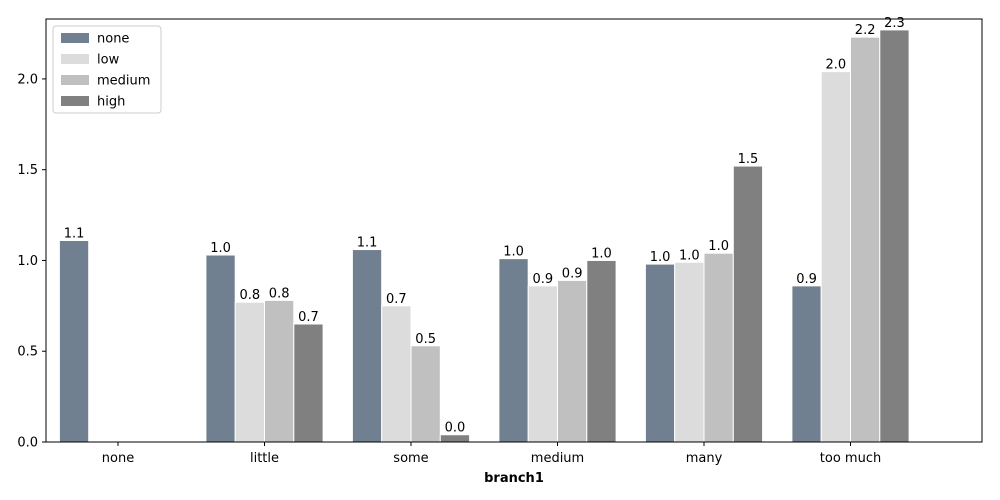  I want to click on bar-high-too-much, so click(894, 236).